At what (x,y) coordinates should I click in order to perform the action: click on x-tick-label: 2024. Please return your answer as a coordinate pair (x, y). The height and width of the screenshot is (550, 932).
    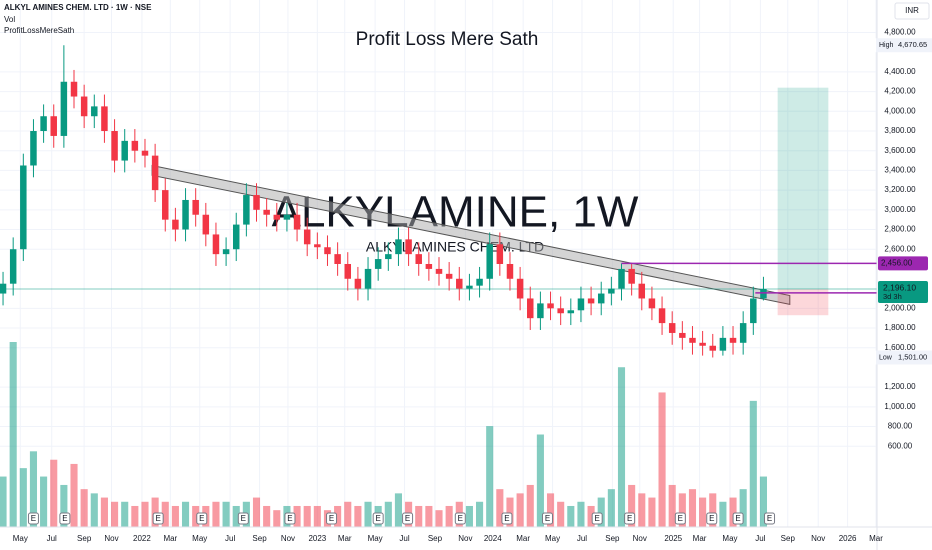
    Looking at the image, I should click on (493, 538).